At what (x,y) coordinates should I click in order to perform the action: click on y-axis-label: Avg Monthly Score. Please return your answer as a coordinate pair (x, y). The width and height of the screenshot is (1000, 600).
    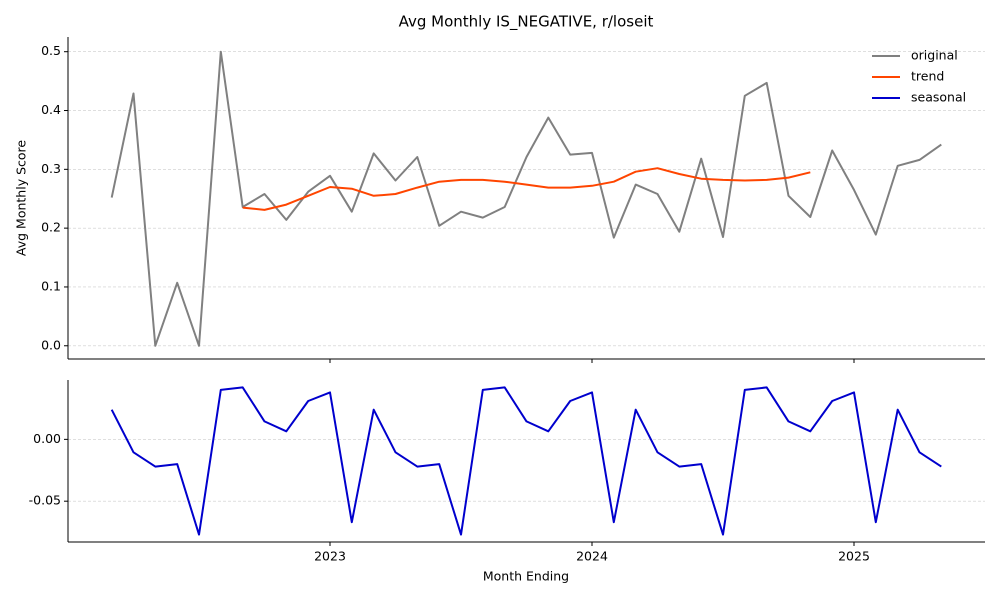
    Looking at the image, I should click on (21, 198).